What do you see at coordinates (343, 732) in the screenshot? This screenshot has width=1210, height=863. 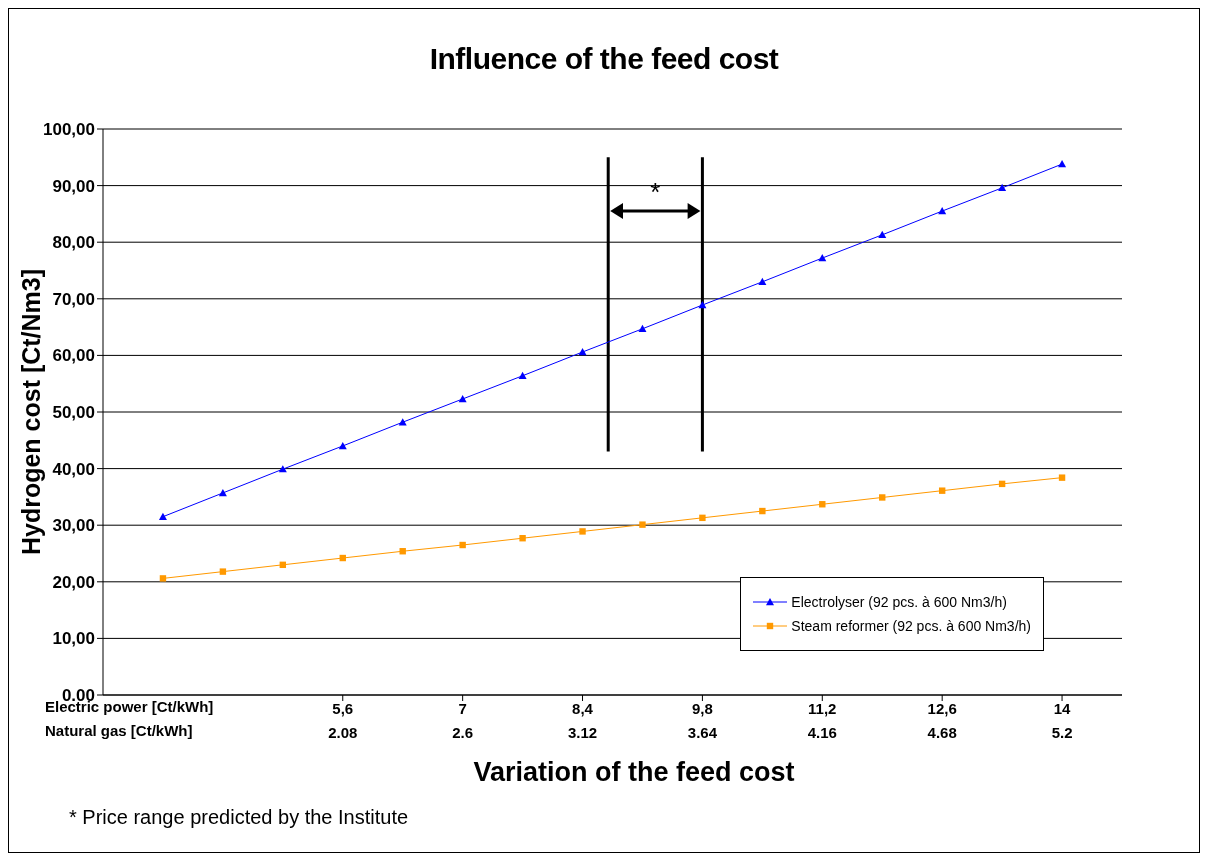 I see `x2-tick-label: 2.08` at bounding box center [343, 732].